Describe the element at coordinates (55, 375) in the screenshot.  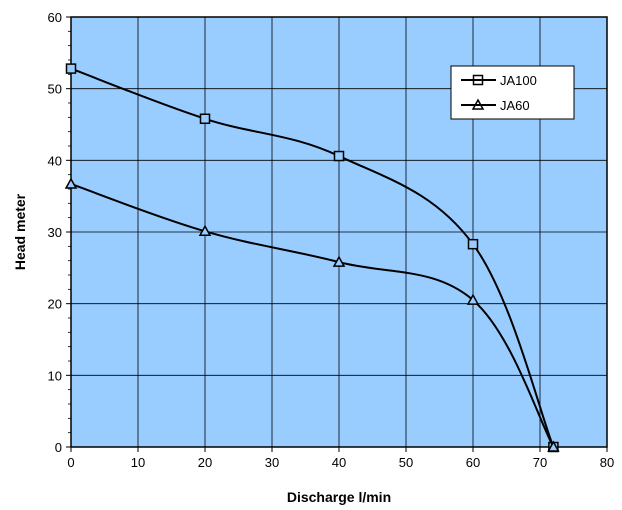
I see `y-tick-label: 10` at that location.